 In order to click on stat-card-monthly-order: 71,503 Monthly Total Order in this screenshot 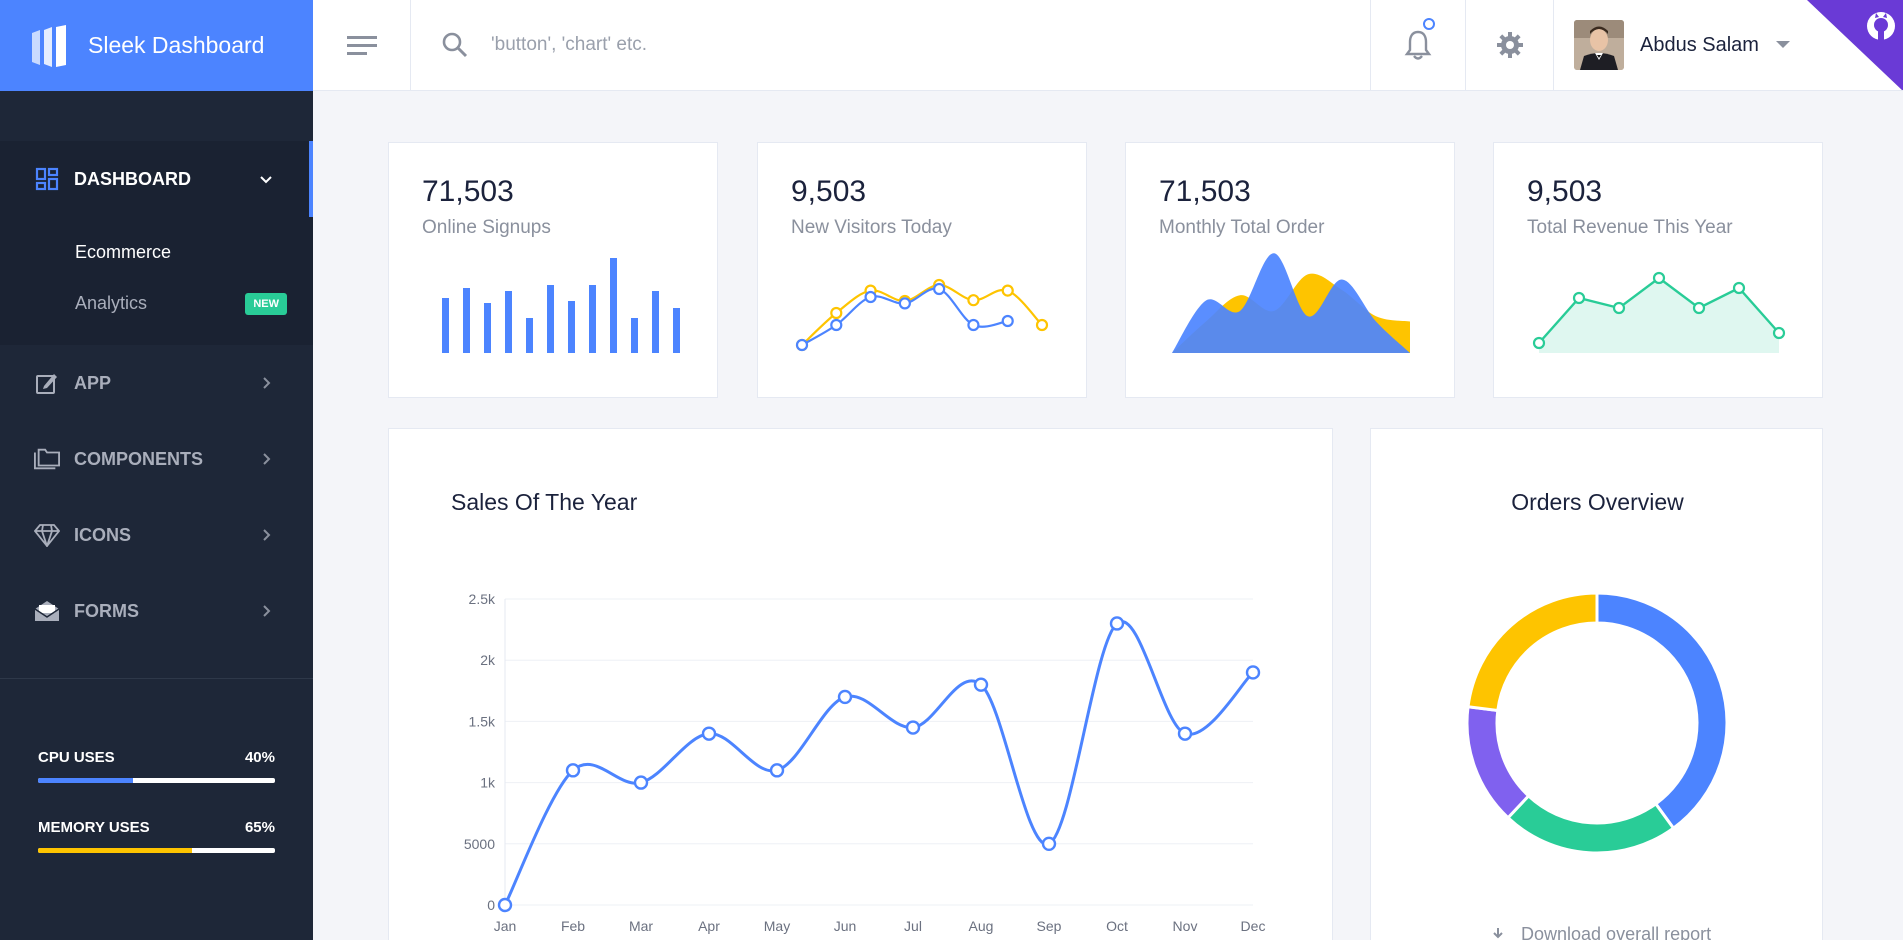, I will do `click(1290, 270)`.